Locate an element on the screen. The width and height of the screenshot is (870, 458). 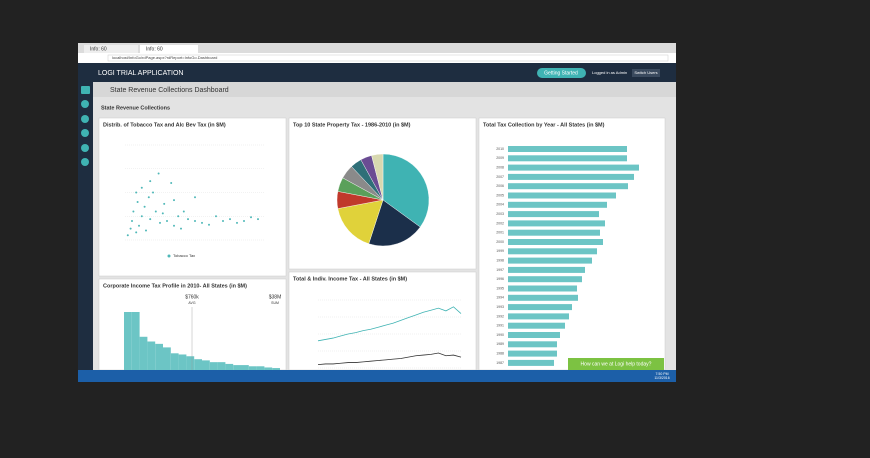
sidebar-icons is located at coordinates (85, 126).